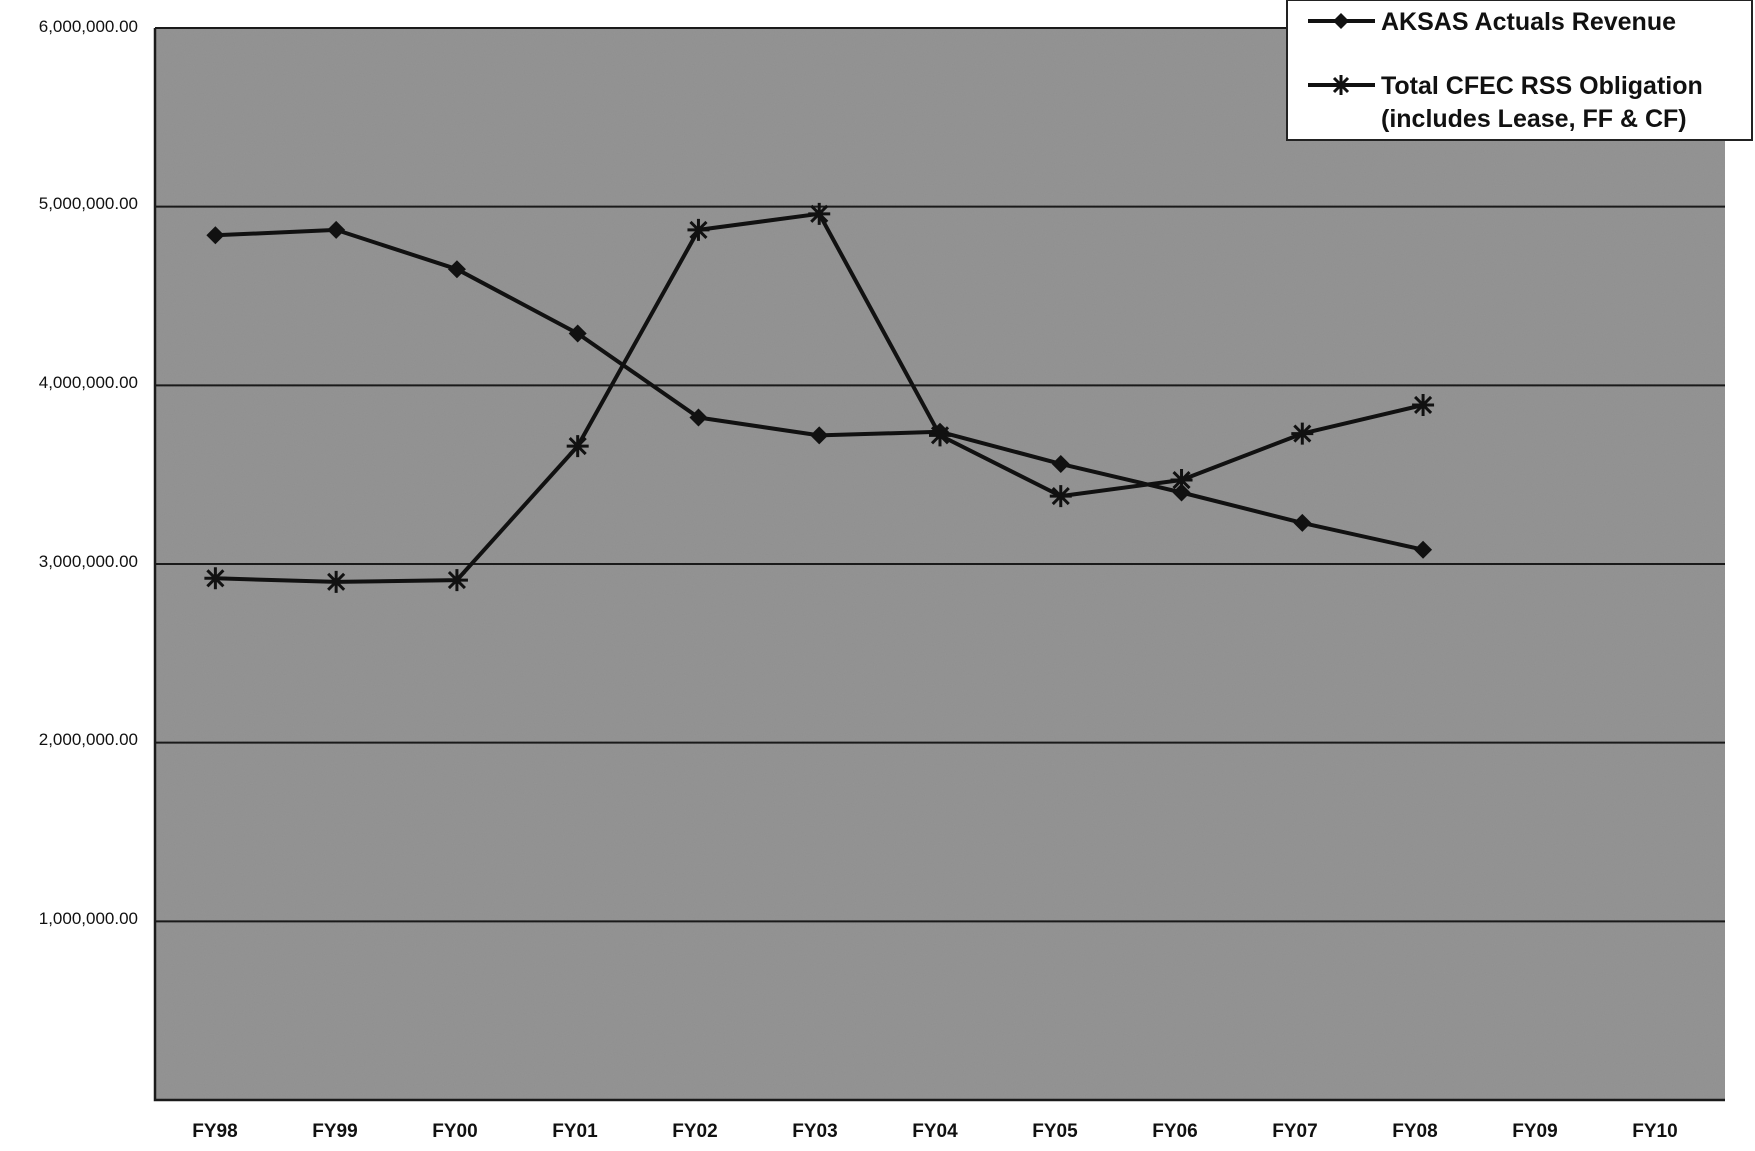 This screenshot has height=1151, width=1755. Describe the element at coordinates (698, 229) in the screenshot. I see `point-series1-fy02` at that location.